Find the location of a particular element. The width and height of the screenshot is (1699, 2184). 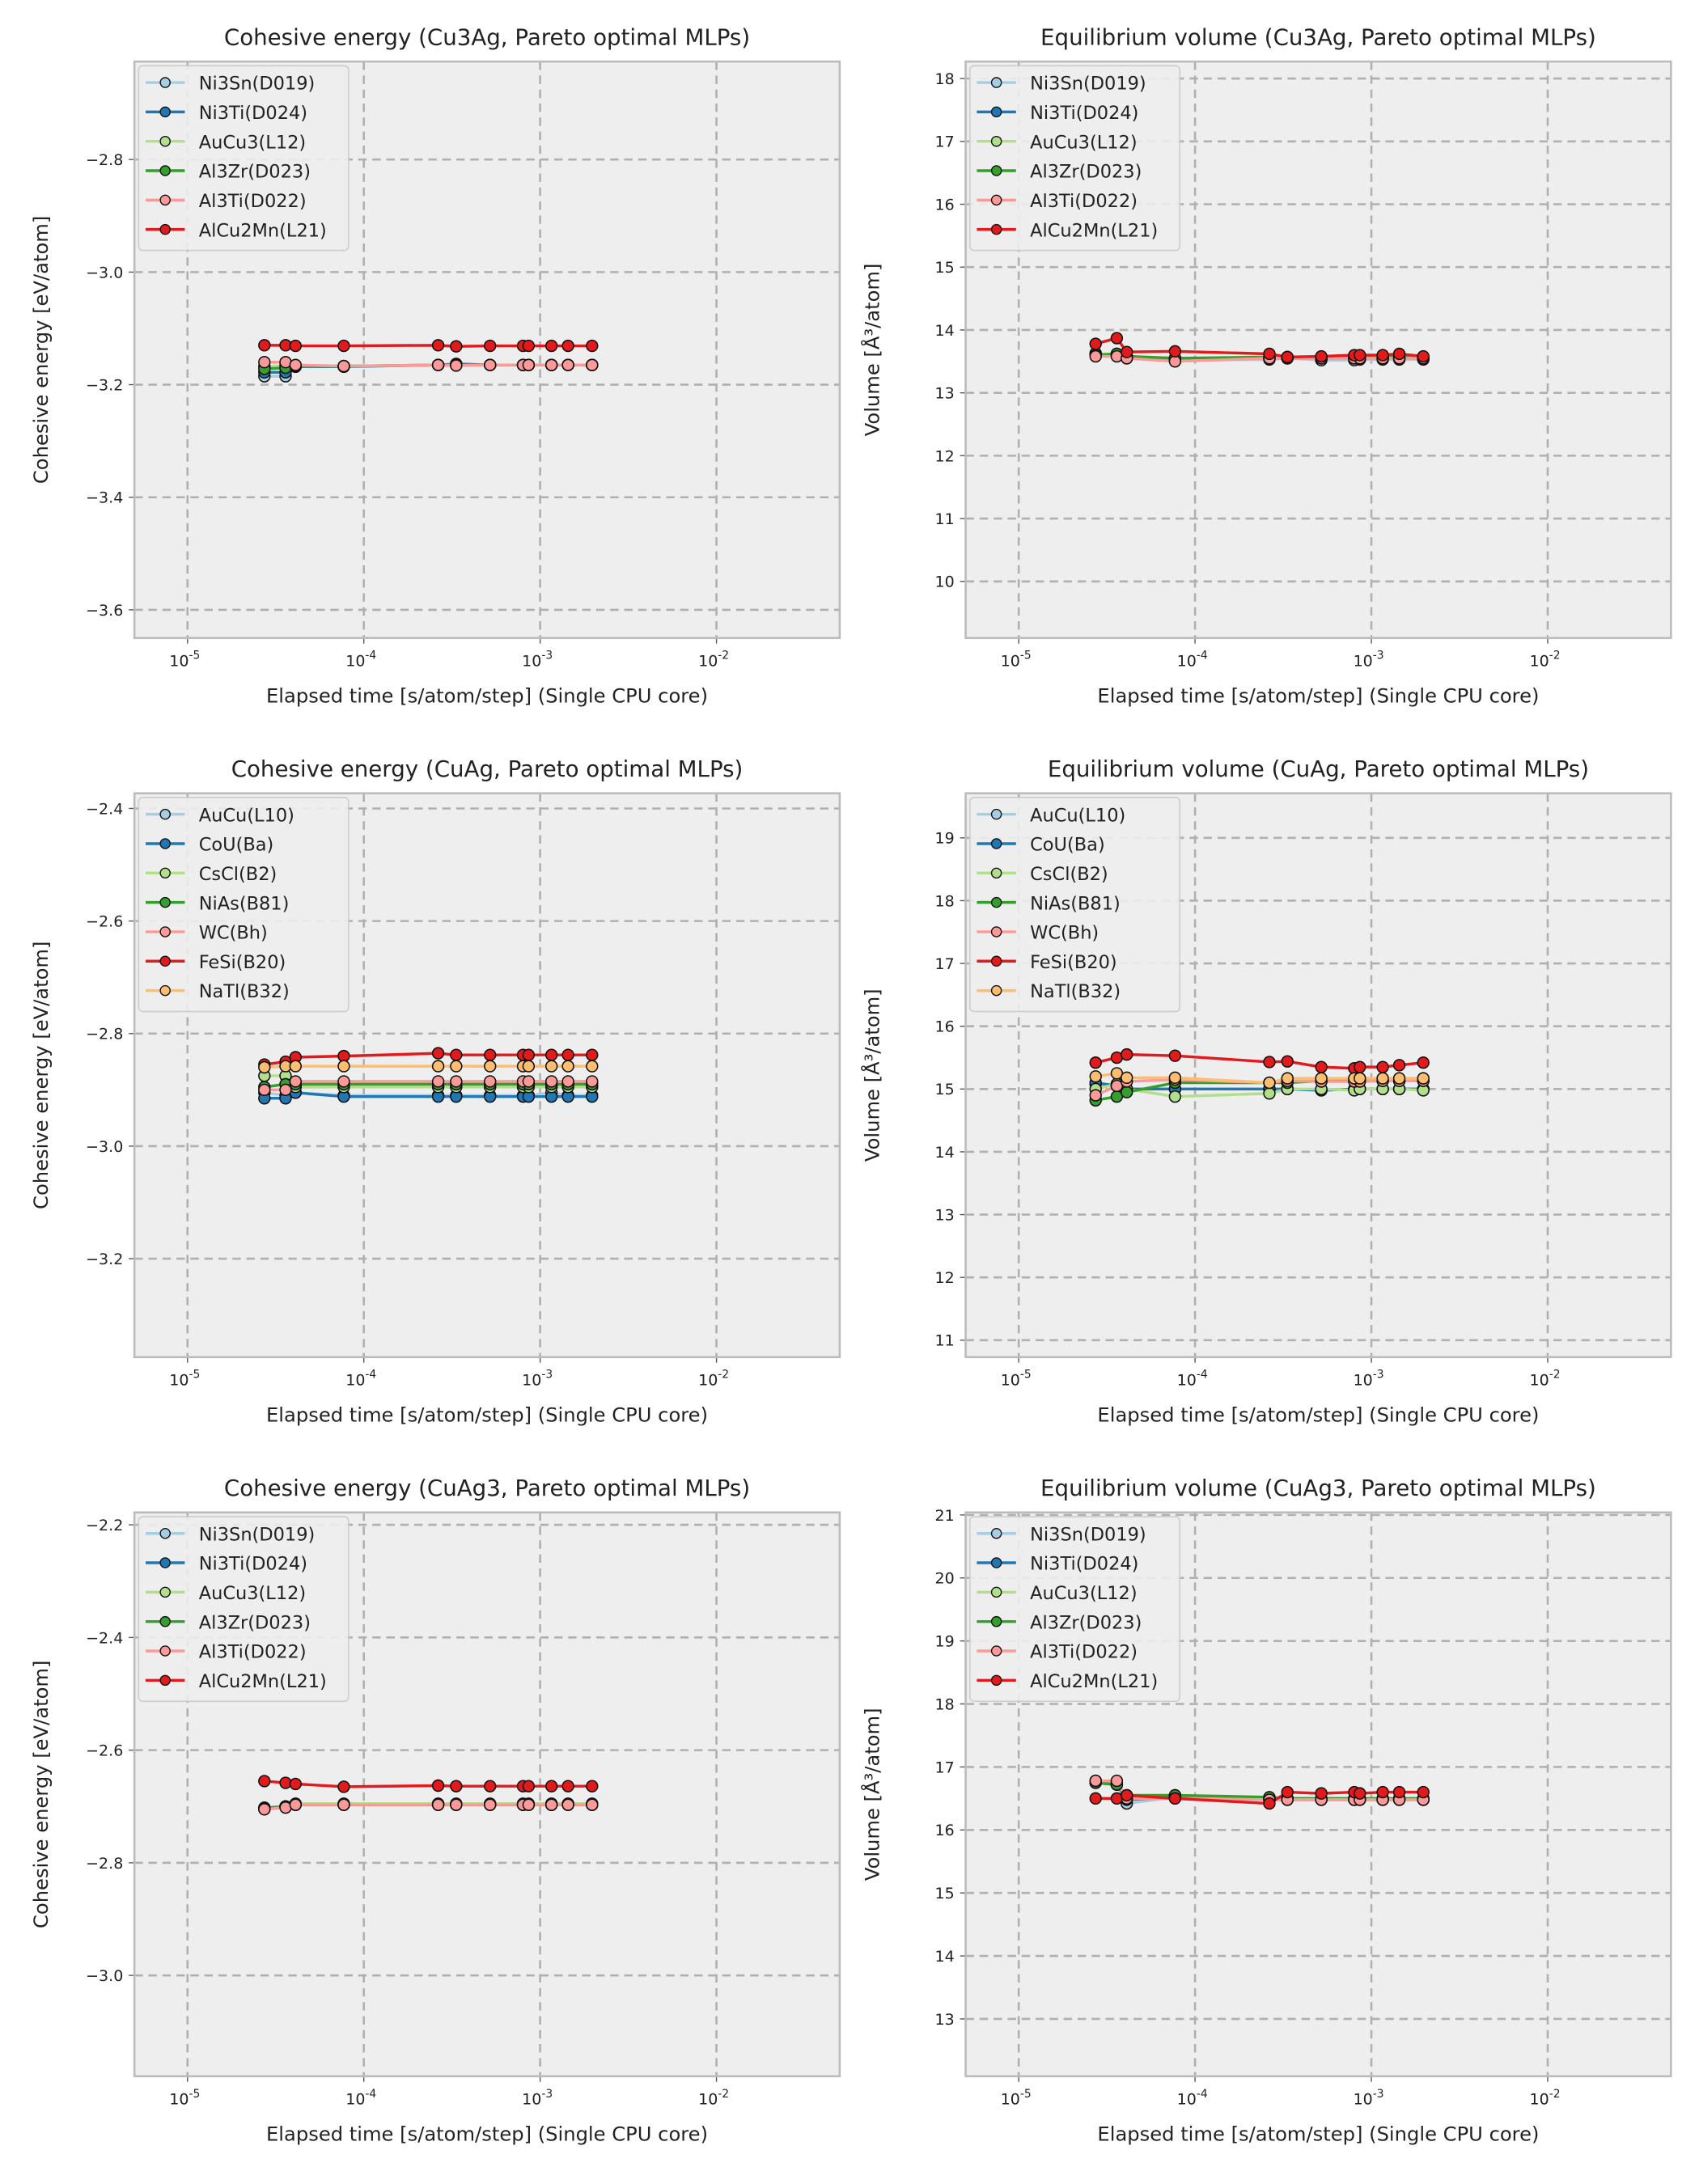

legend-label: AuCu3(L12) is located at coordinates (252, 1593).